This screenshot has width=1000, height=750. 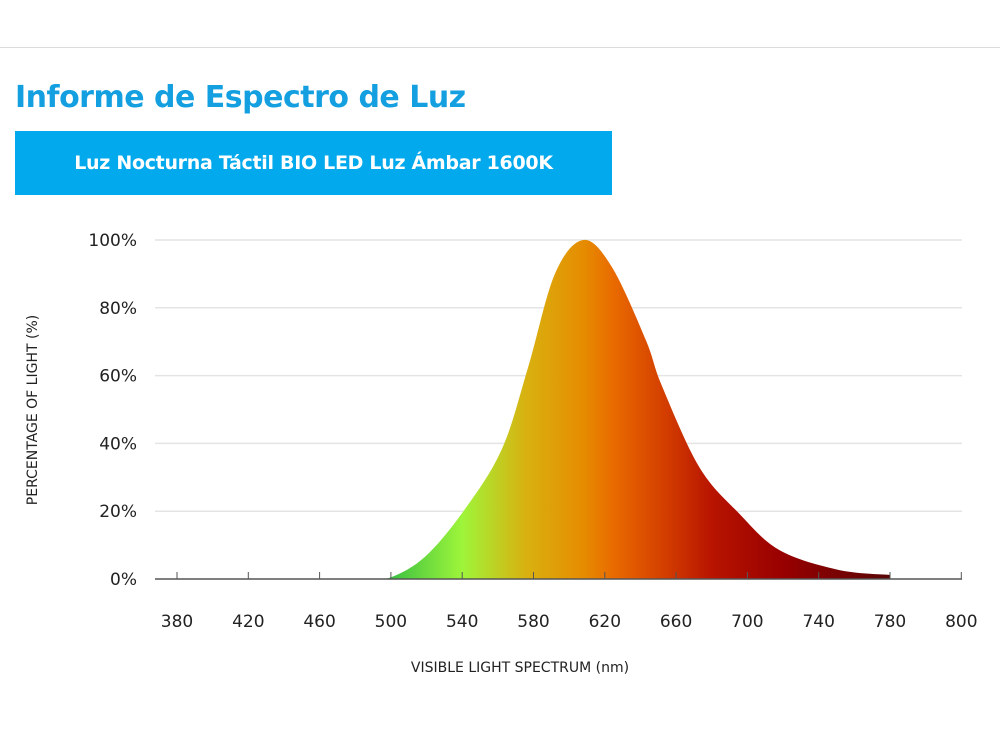 I want to click on x-tick-label: 460, so click(x=319, y=622).